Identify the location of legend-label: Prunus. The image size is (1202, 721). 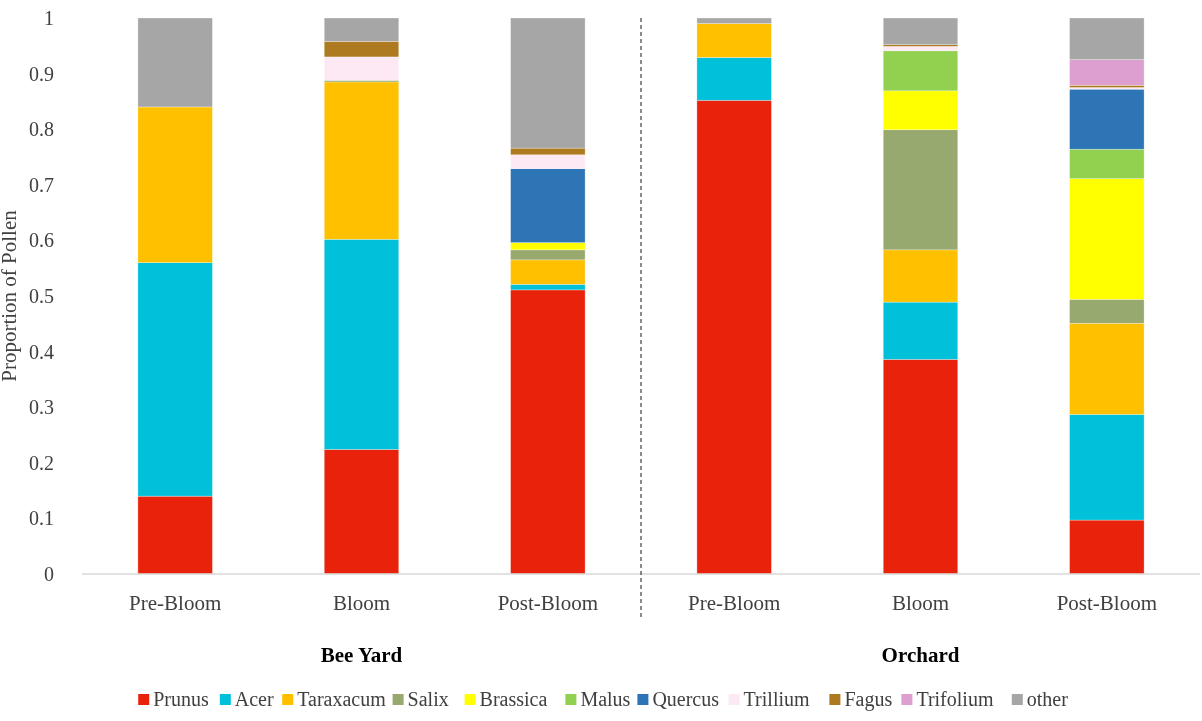
(181, 699).